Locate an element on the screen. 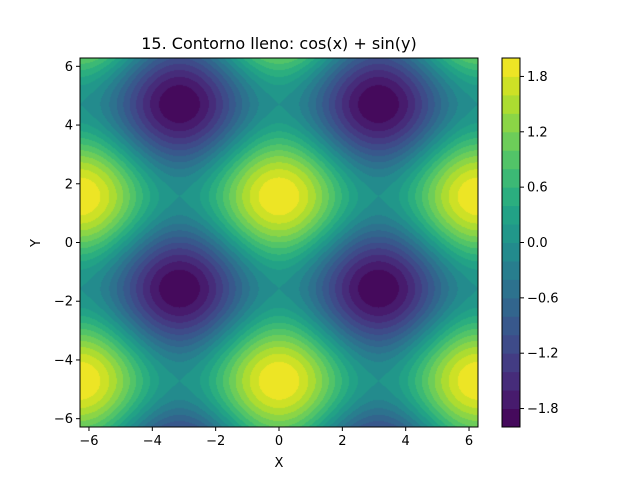 The height and width of the screenshot is (480, 640). colorbar-tick-label: 0.6 is located at coordinates (537, 188).